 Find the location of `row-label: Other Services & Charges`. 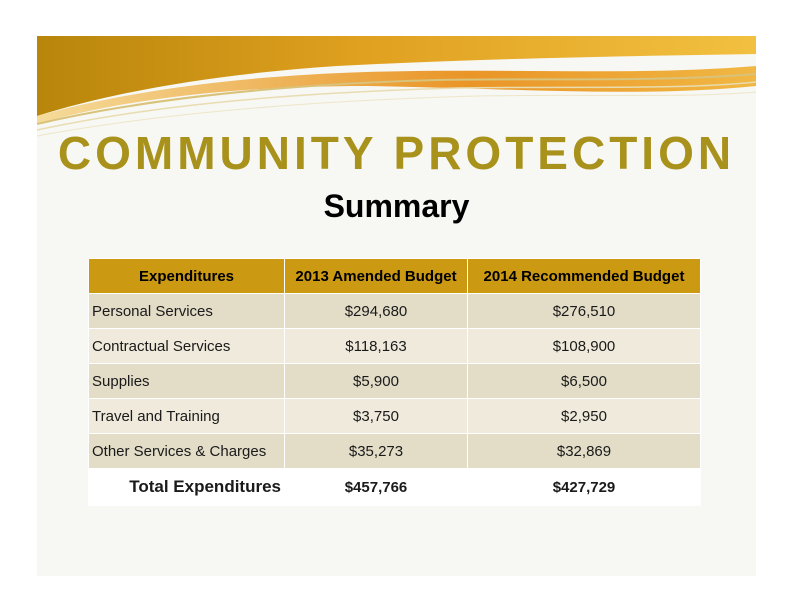

row-label: Other Services & Charges is located at coordinates (186, 451).